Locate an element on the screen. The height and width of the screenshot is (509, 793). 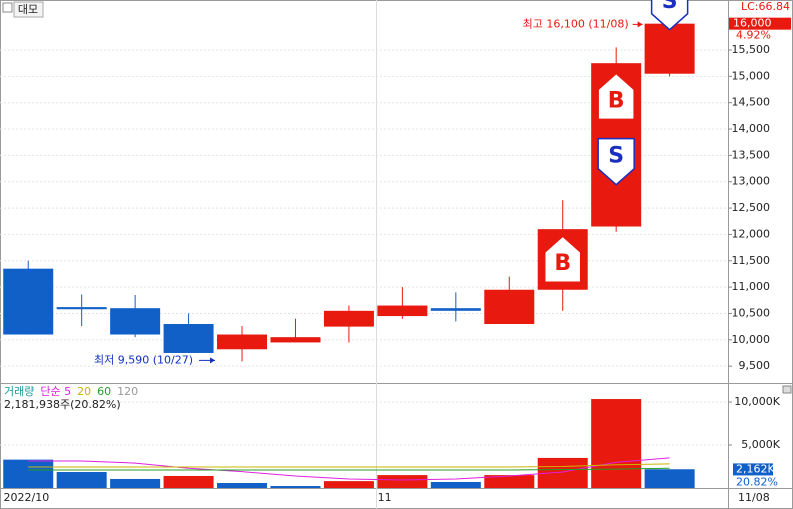
last-price-box is located at coordinates (760, 23).